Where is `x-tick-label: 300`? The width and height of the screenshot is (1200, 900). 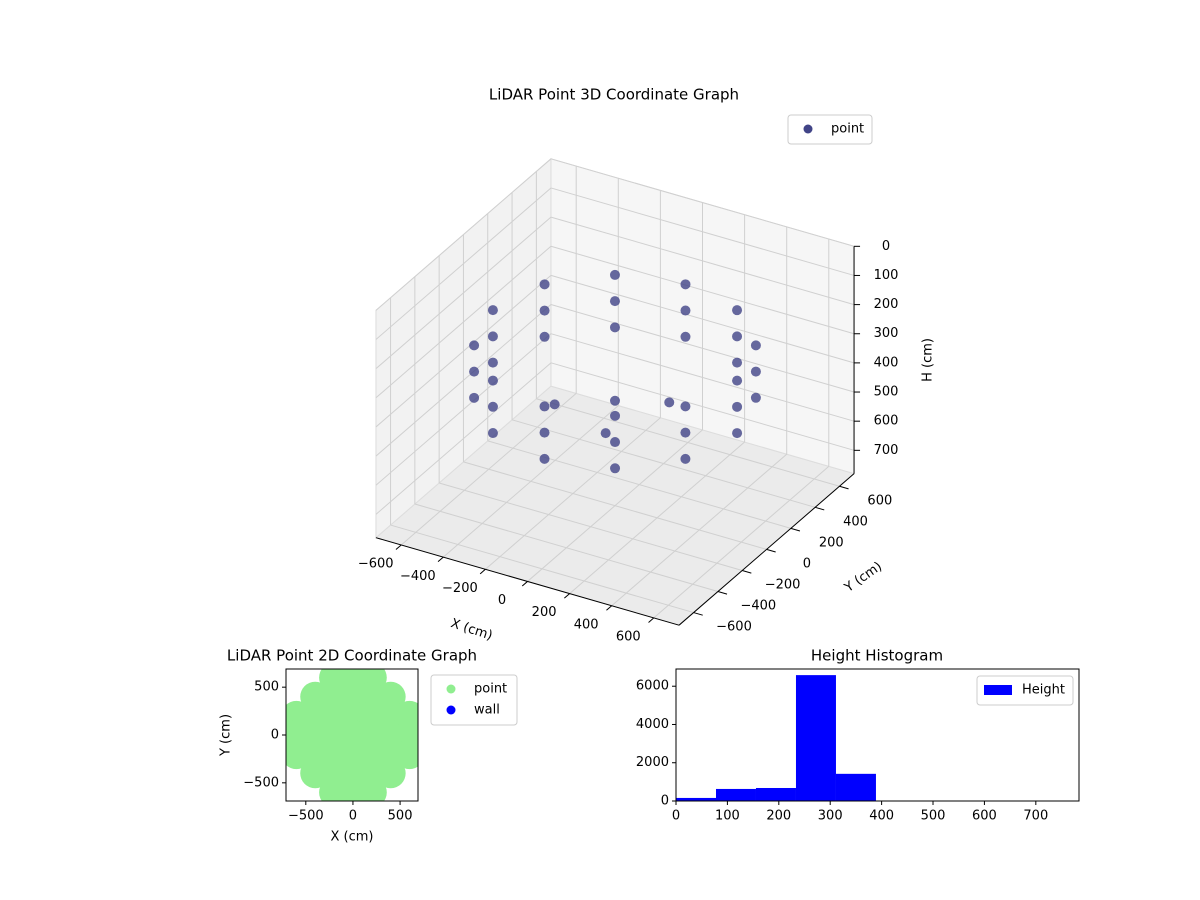
x-tick-label: 300 is located at coordinates (830, 816).